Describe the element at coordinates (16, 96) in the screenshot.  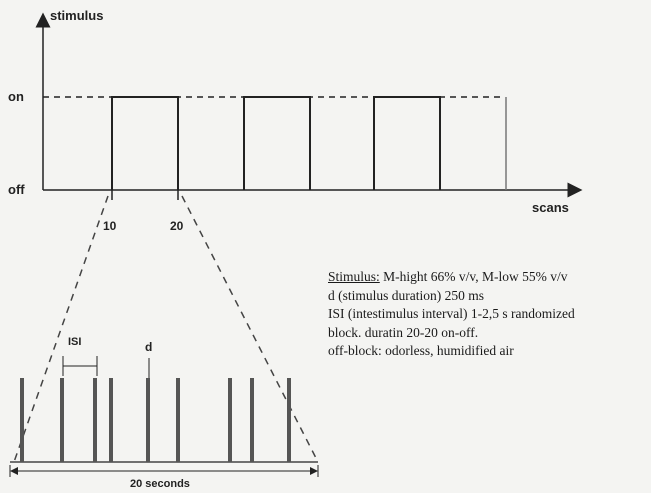
I see `on-level-label: on` at that location.